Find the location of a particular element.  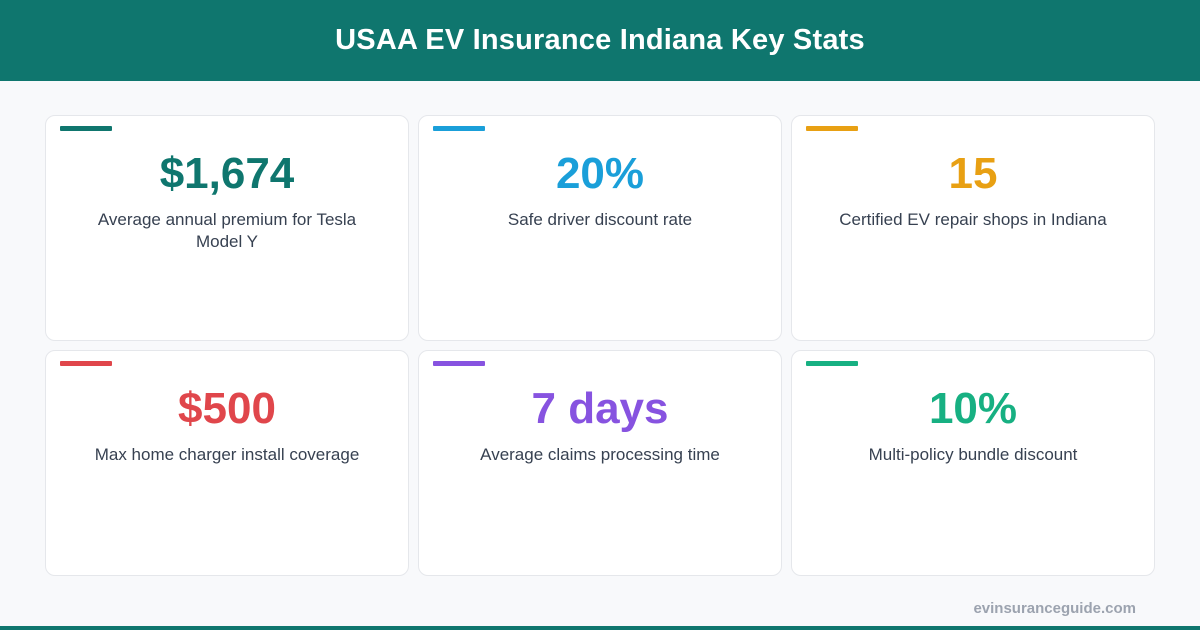

stat-card-bundle-discount: 10% Multi-policy bundle discount is located at coordinates (973, 463).